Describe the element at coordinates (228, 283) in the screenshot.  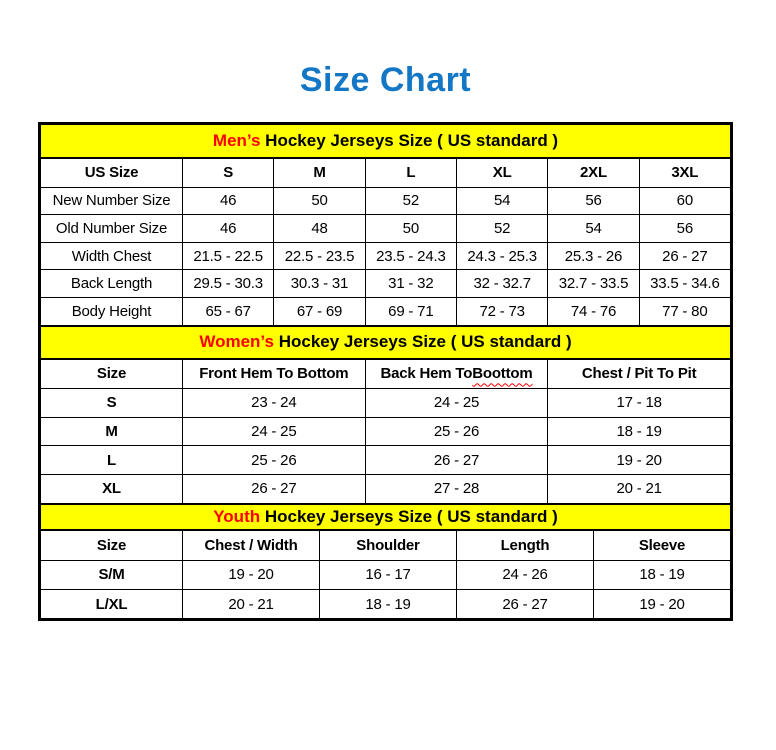
I see `table-cell: 29.5 - 30.3` at that location.